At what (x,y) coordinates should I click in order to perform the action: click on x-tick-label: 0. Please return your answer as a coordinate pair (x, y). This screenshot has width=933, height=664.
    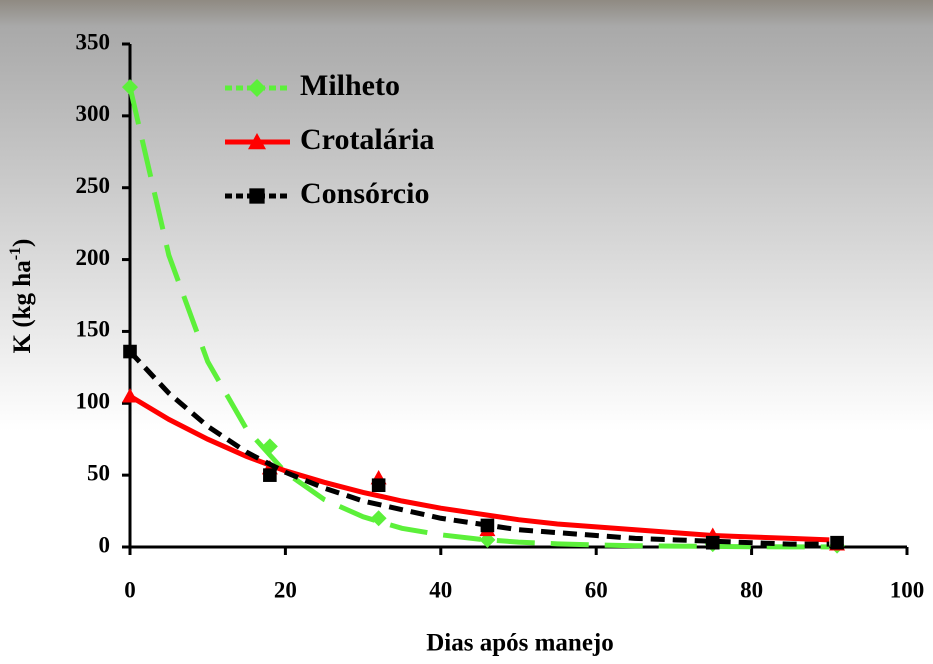
    Looking at the image, I should click on (130, 589).